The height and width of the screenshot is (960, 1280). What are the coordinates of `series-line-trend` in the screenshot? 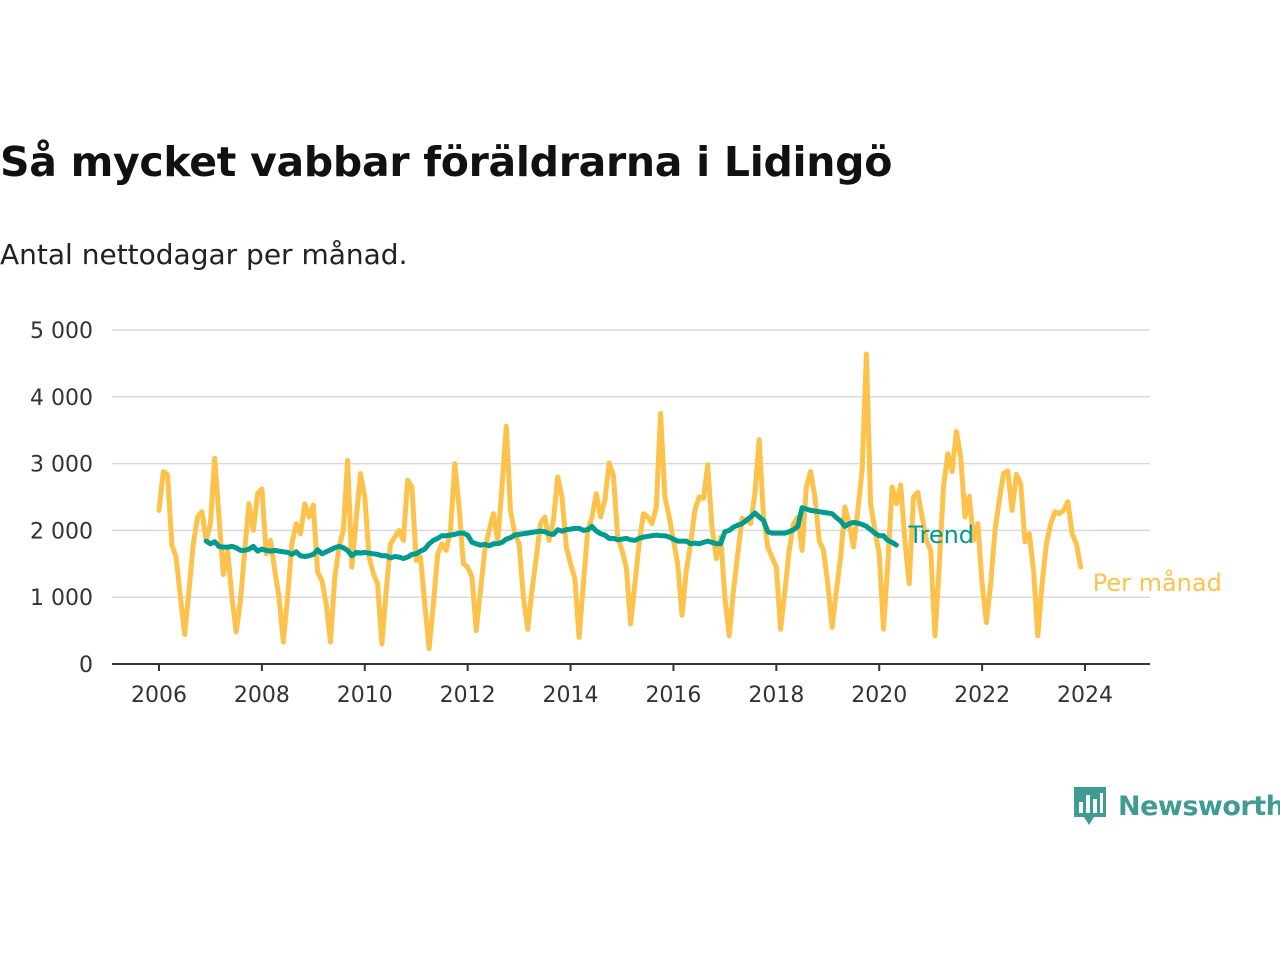 It's located at (551, 533).